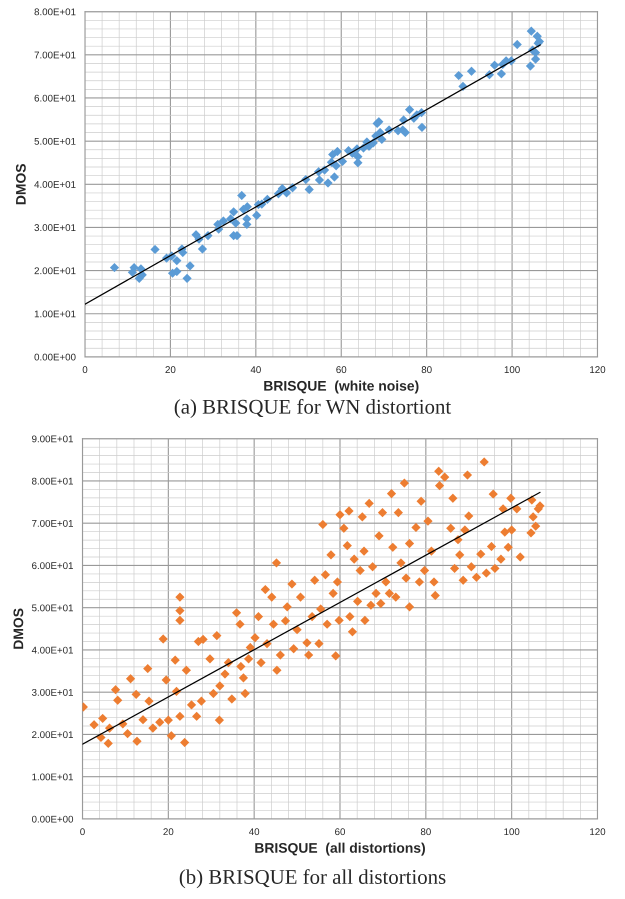  I want to click on x-axis-title: BRISQUE (all distortions), so click(340, 849).